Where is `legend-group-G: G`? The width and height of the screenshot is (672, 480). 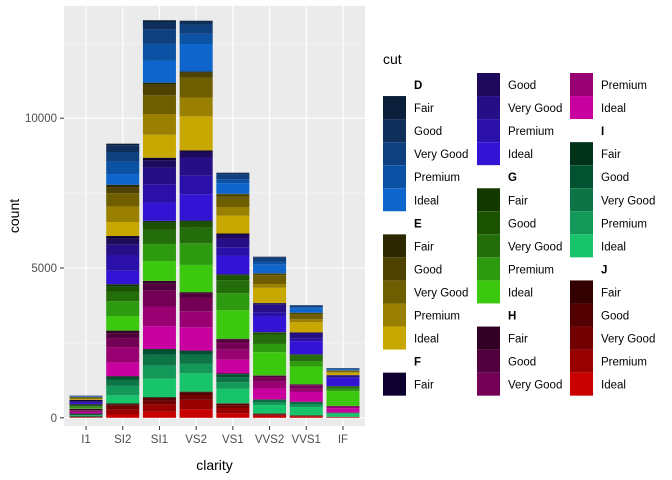 legend-group-G: G is located at coordinates (512, 178).